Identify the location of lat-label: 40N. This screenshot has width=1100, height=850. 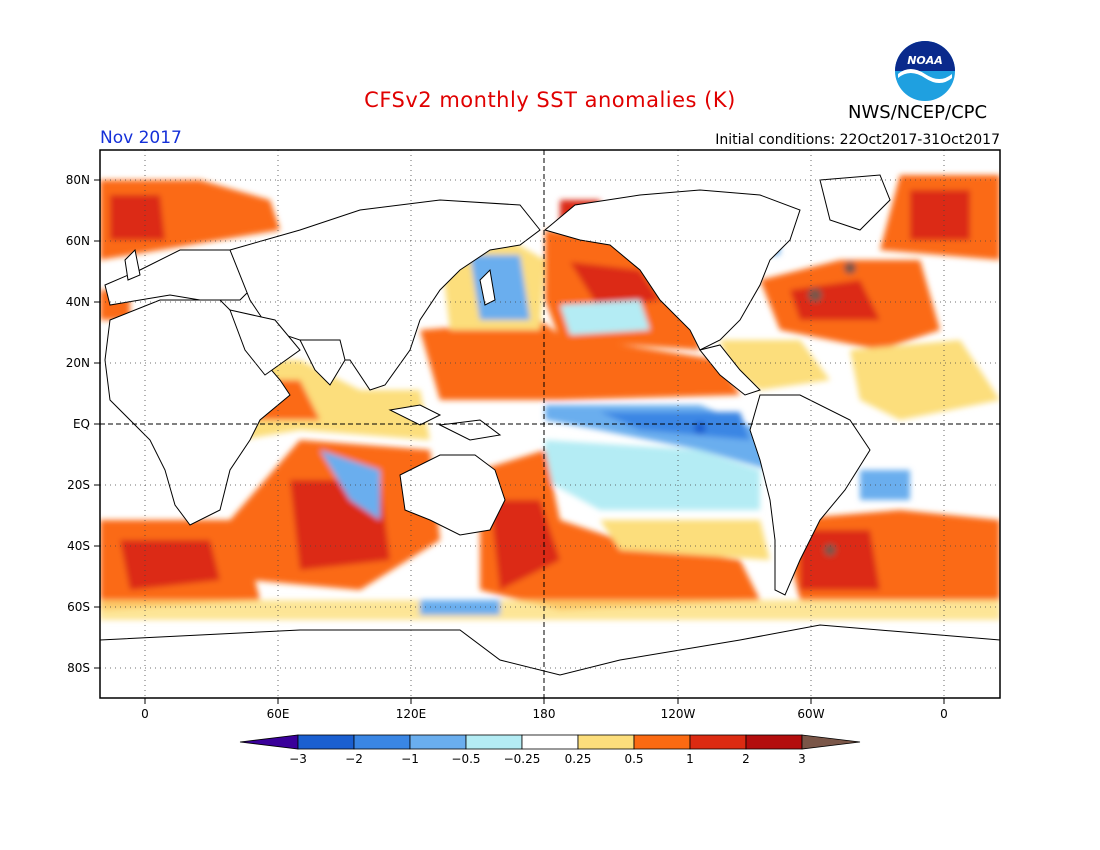
(78, 302).